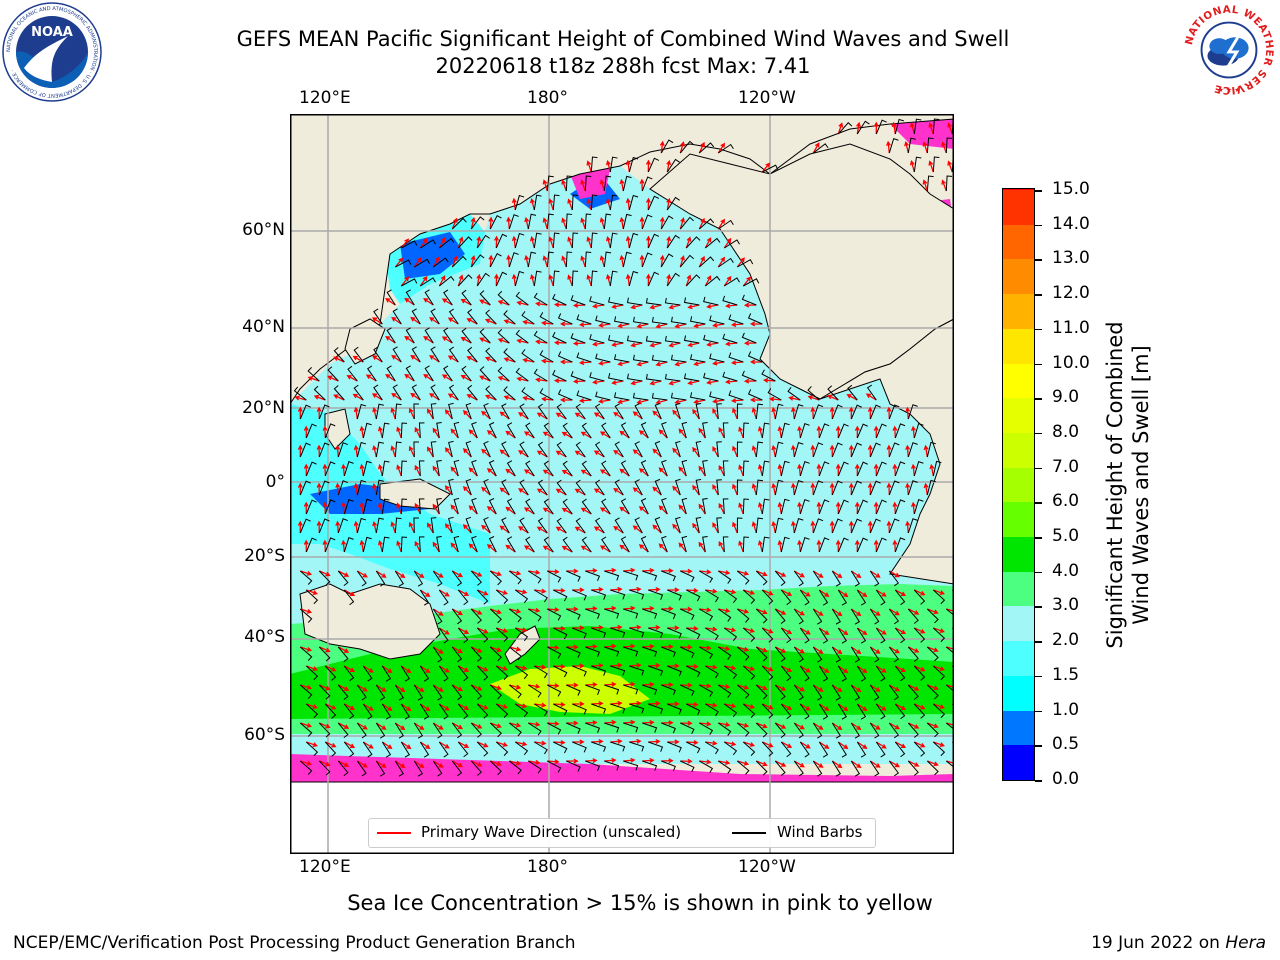  What do you see at coordinates (1018, 345) in the screenshot?
I see `colorbar-segment` at bounding box center [1018, 345].